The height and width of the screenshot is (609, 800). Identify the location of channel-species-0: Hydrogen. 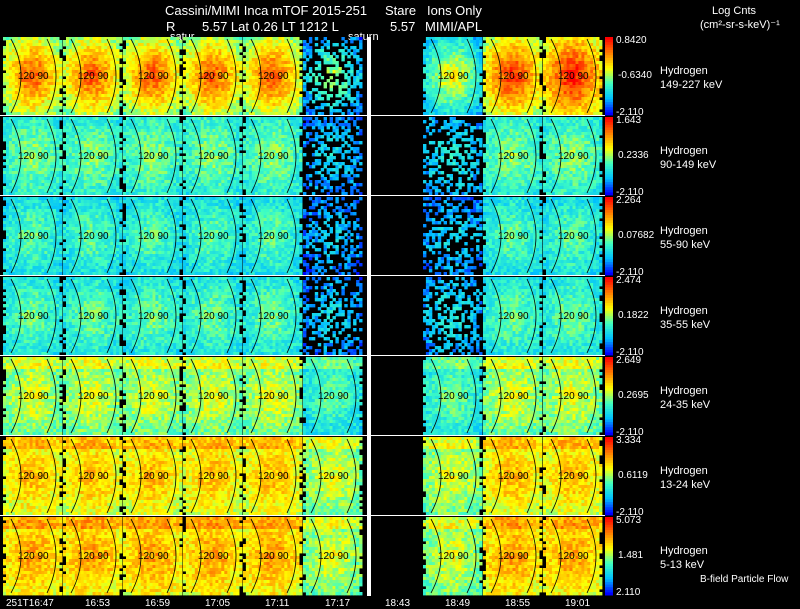
(684, 71).